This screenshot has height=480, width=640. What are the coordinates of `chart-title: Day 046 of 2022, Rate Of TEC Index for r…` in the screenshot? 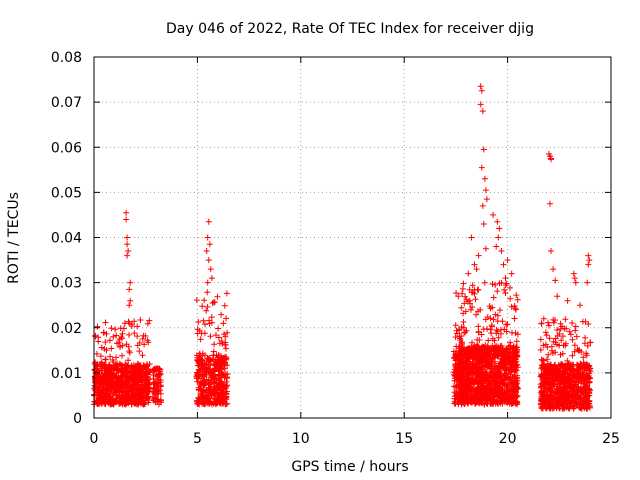 It's located at (350, 29).